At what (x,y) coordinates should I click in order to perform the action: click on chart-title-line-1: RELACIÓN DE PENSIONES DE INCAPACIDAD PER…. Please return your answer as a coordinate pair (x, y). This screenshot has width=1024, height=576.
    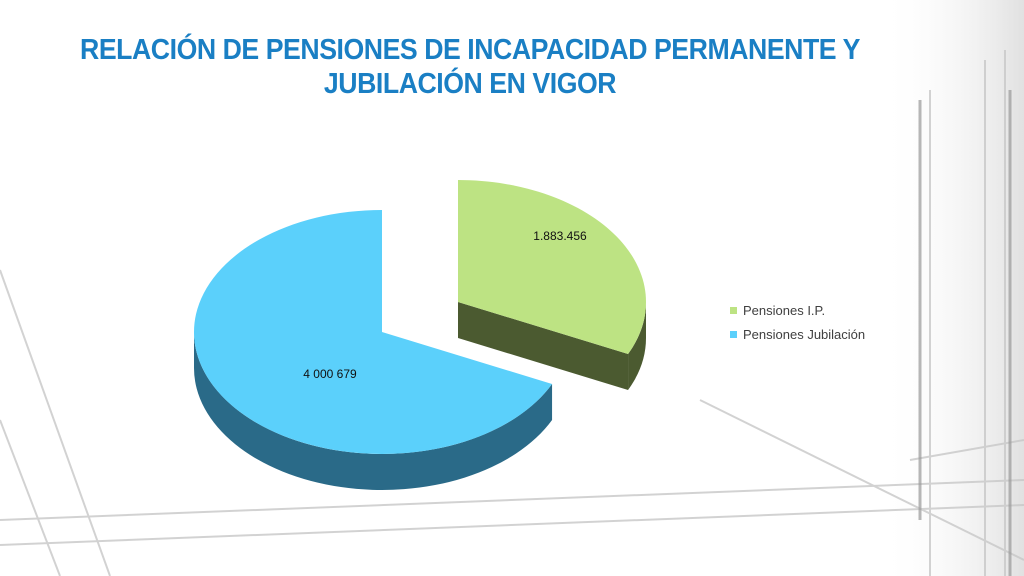
    Looking at the image, I should click on (470, 50).